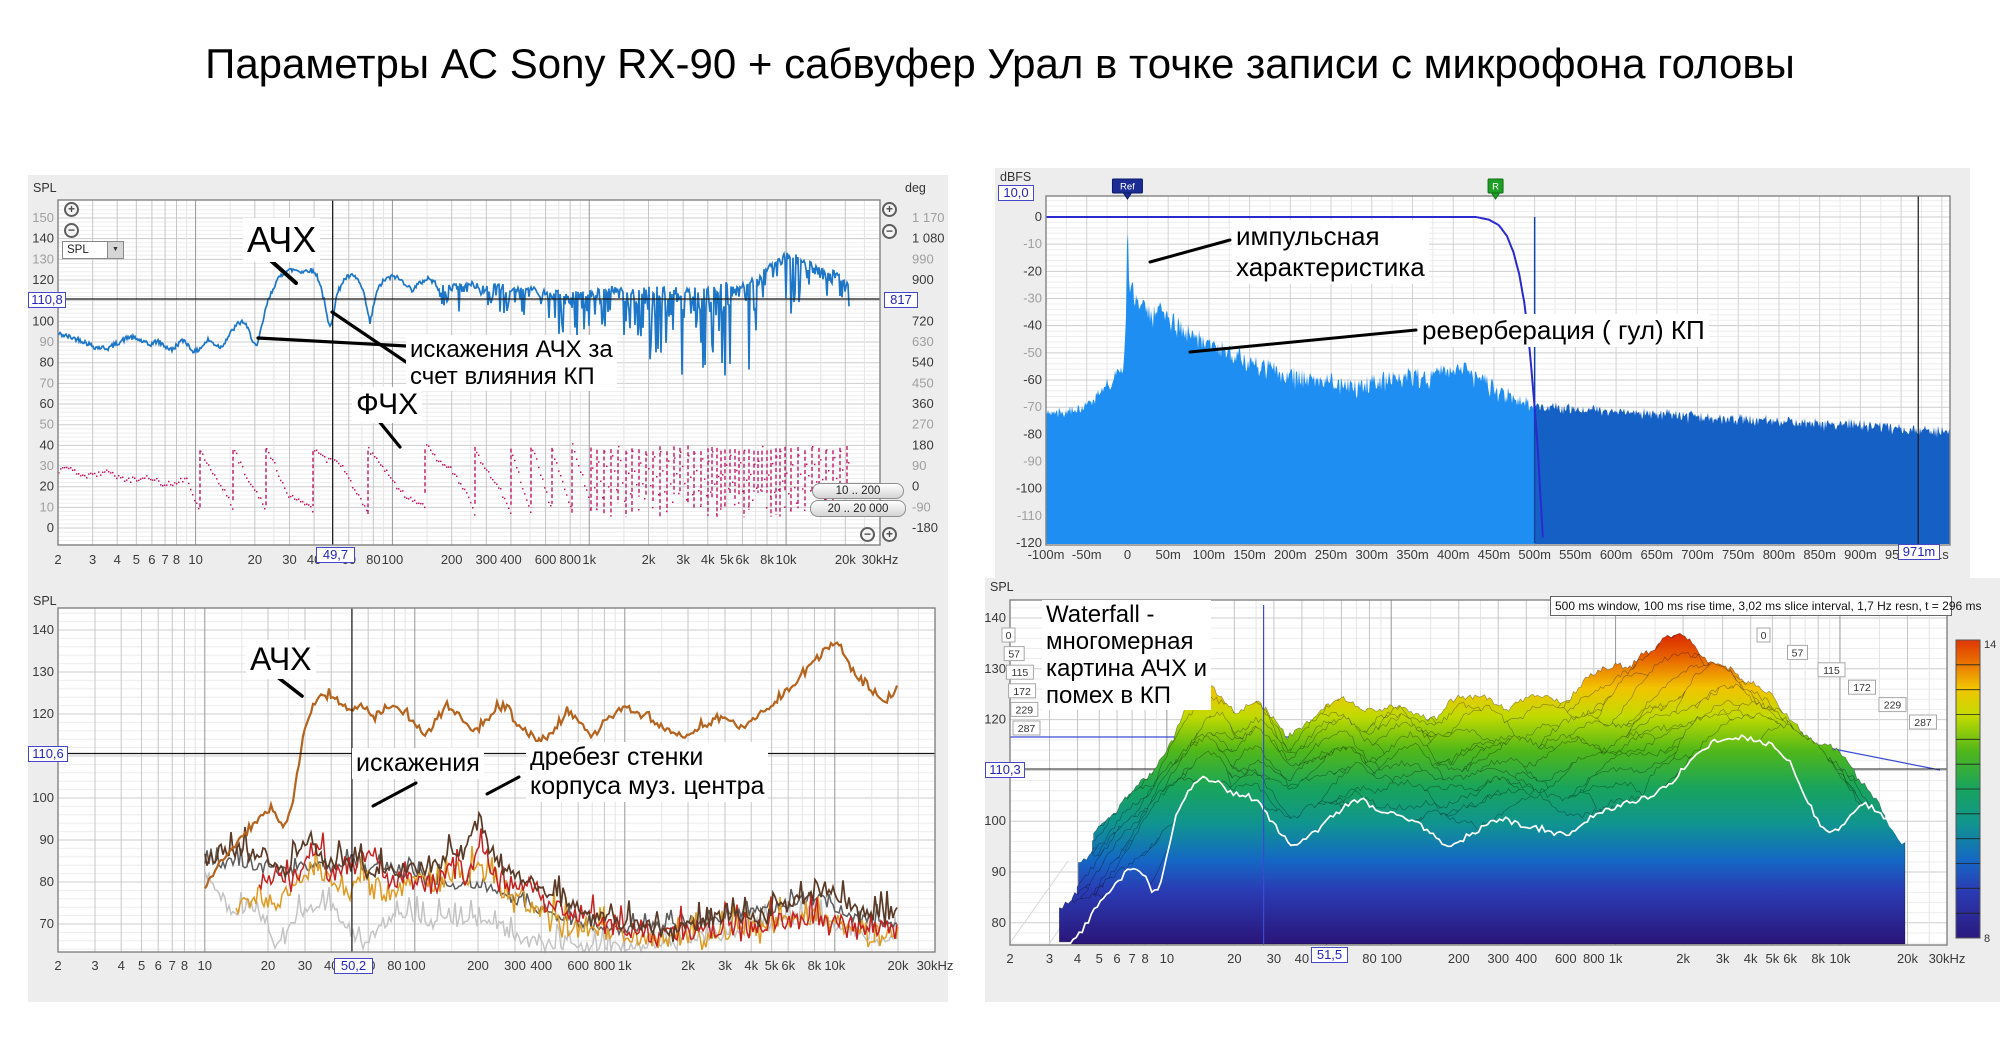  What do you see at coordinates (1032, 325) in the screenshot?
I see `svg-text: -40` at bounding box center [1032, 325].